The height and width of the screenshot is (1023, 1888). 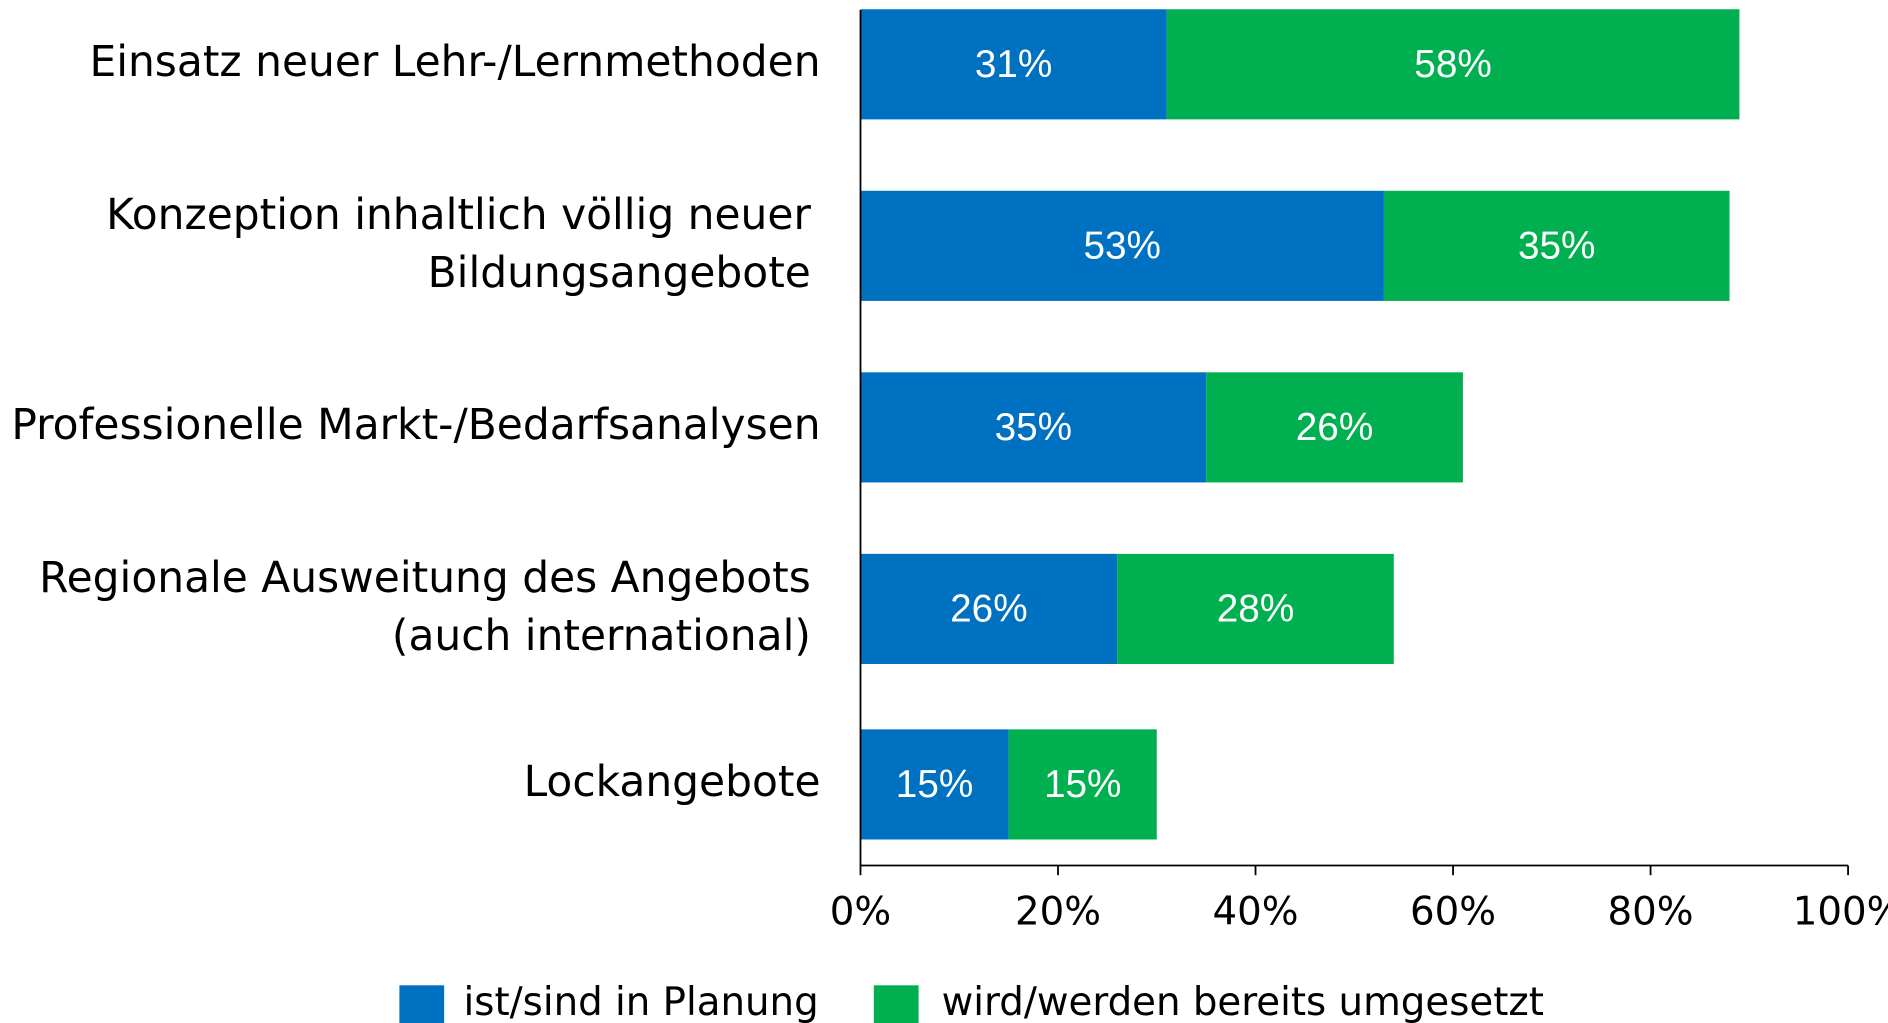 I want to click on x-tick-label: 0%, so click(x=860, y=911).